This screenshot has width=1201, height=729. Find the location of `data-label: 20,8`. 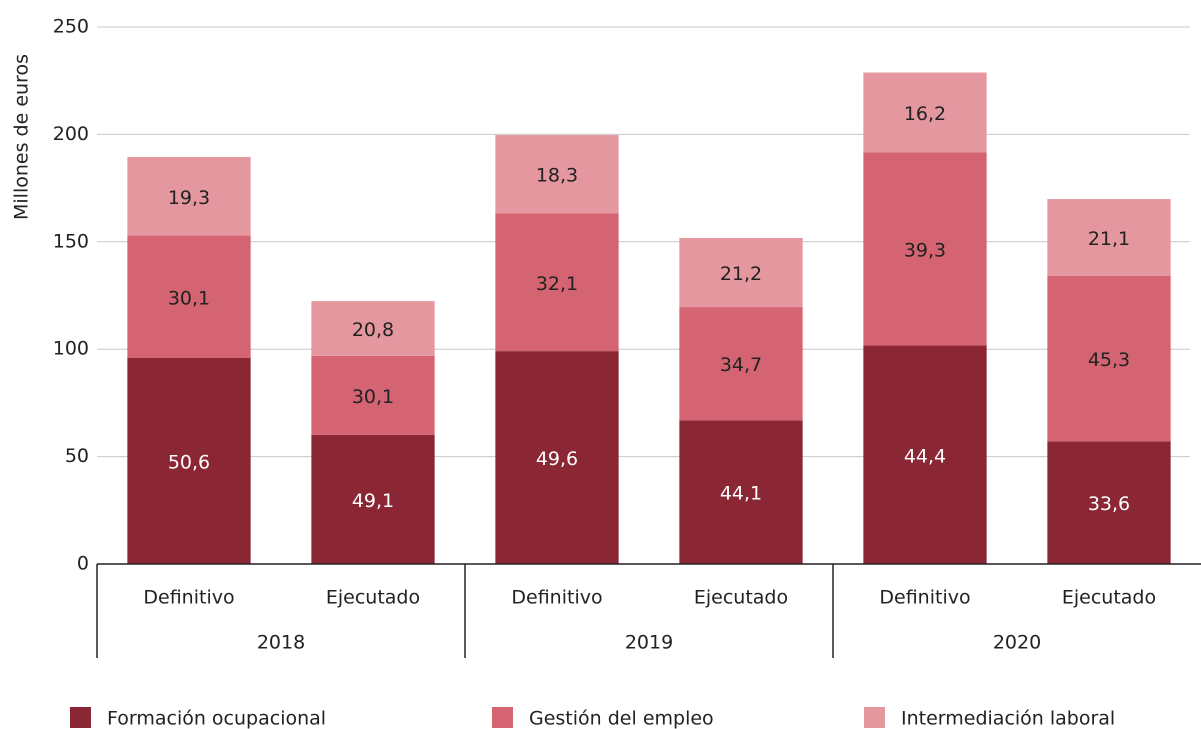

data-label: 20,8 is located at coordinates (373, 330).